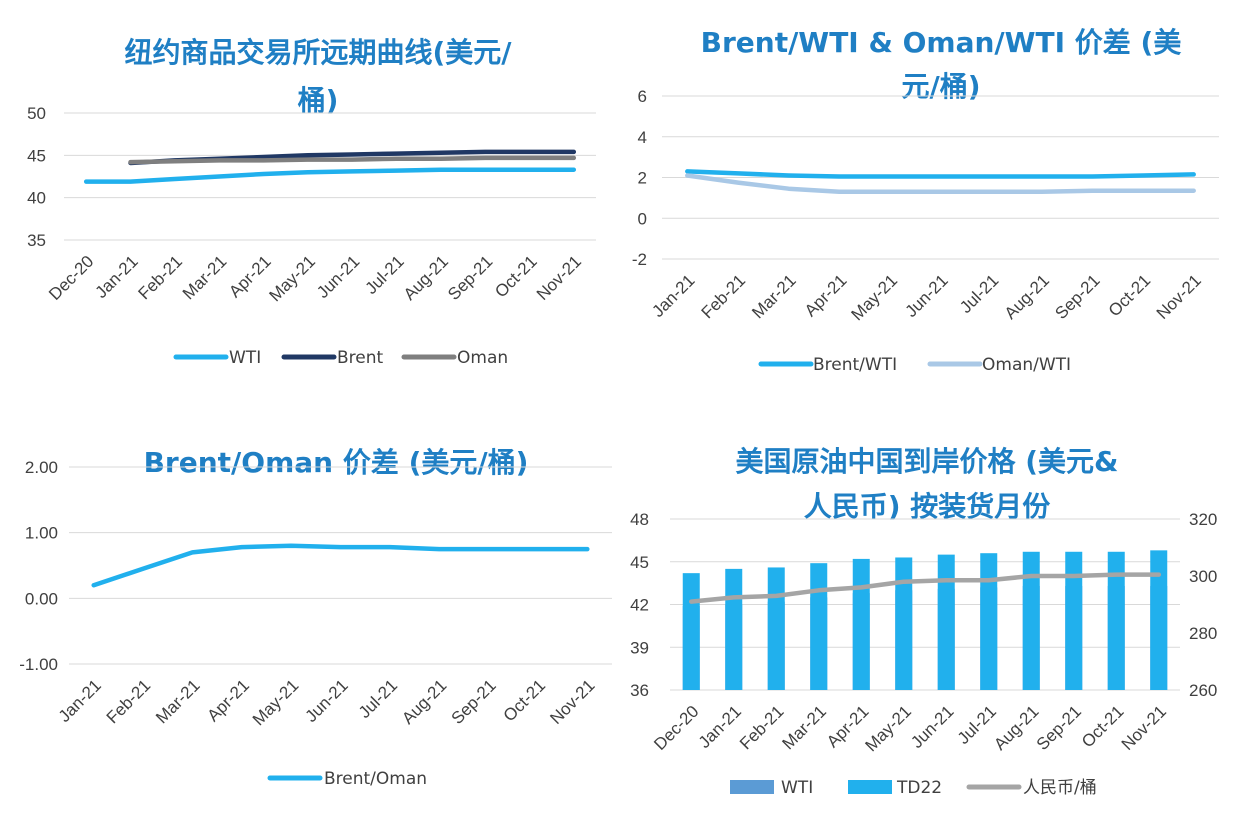  Describe the element at coordinates (330, 175) in the screenshot. I see `series-line-wti` at that location.